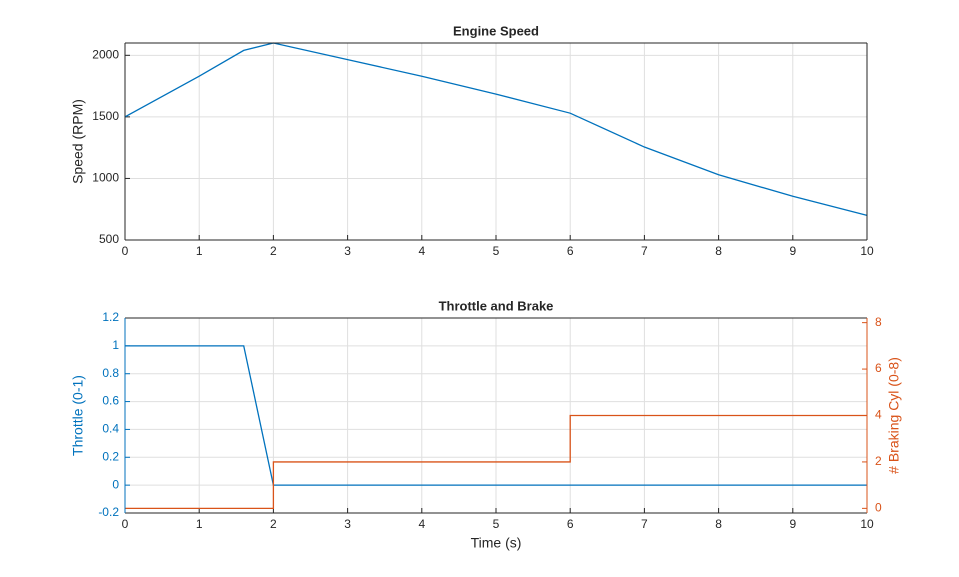 Image resolution: width=959 pixels, height=577 pixels. I want to click on y-axis-label: Throttle (0-1), so click(78, 415).